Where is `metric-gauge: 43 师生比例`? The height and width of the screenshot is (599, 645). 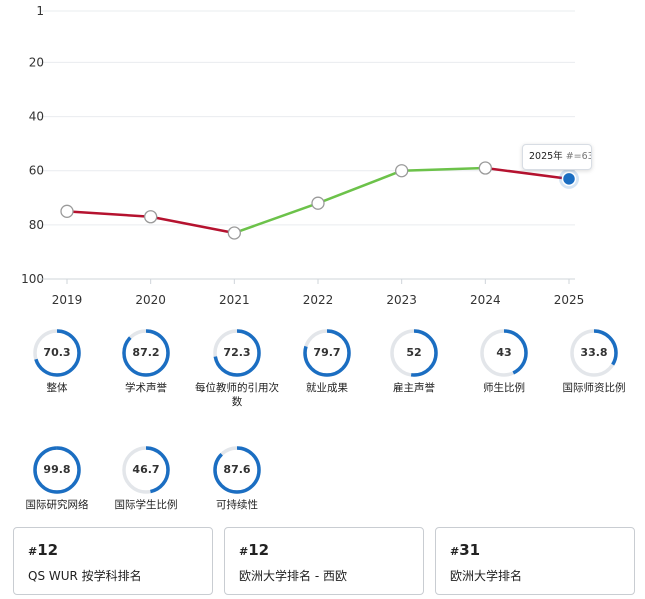
metric-gauge: 43 师生比例 is located at coordinates (504, 362).